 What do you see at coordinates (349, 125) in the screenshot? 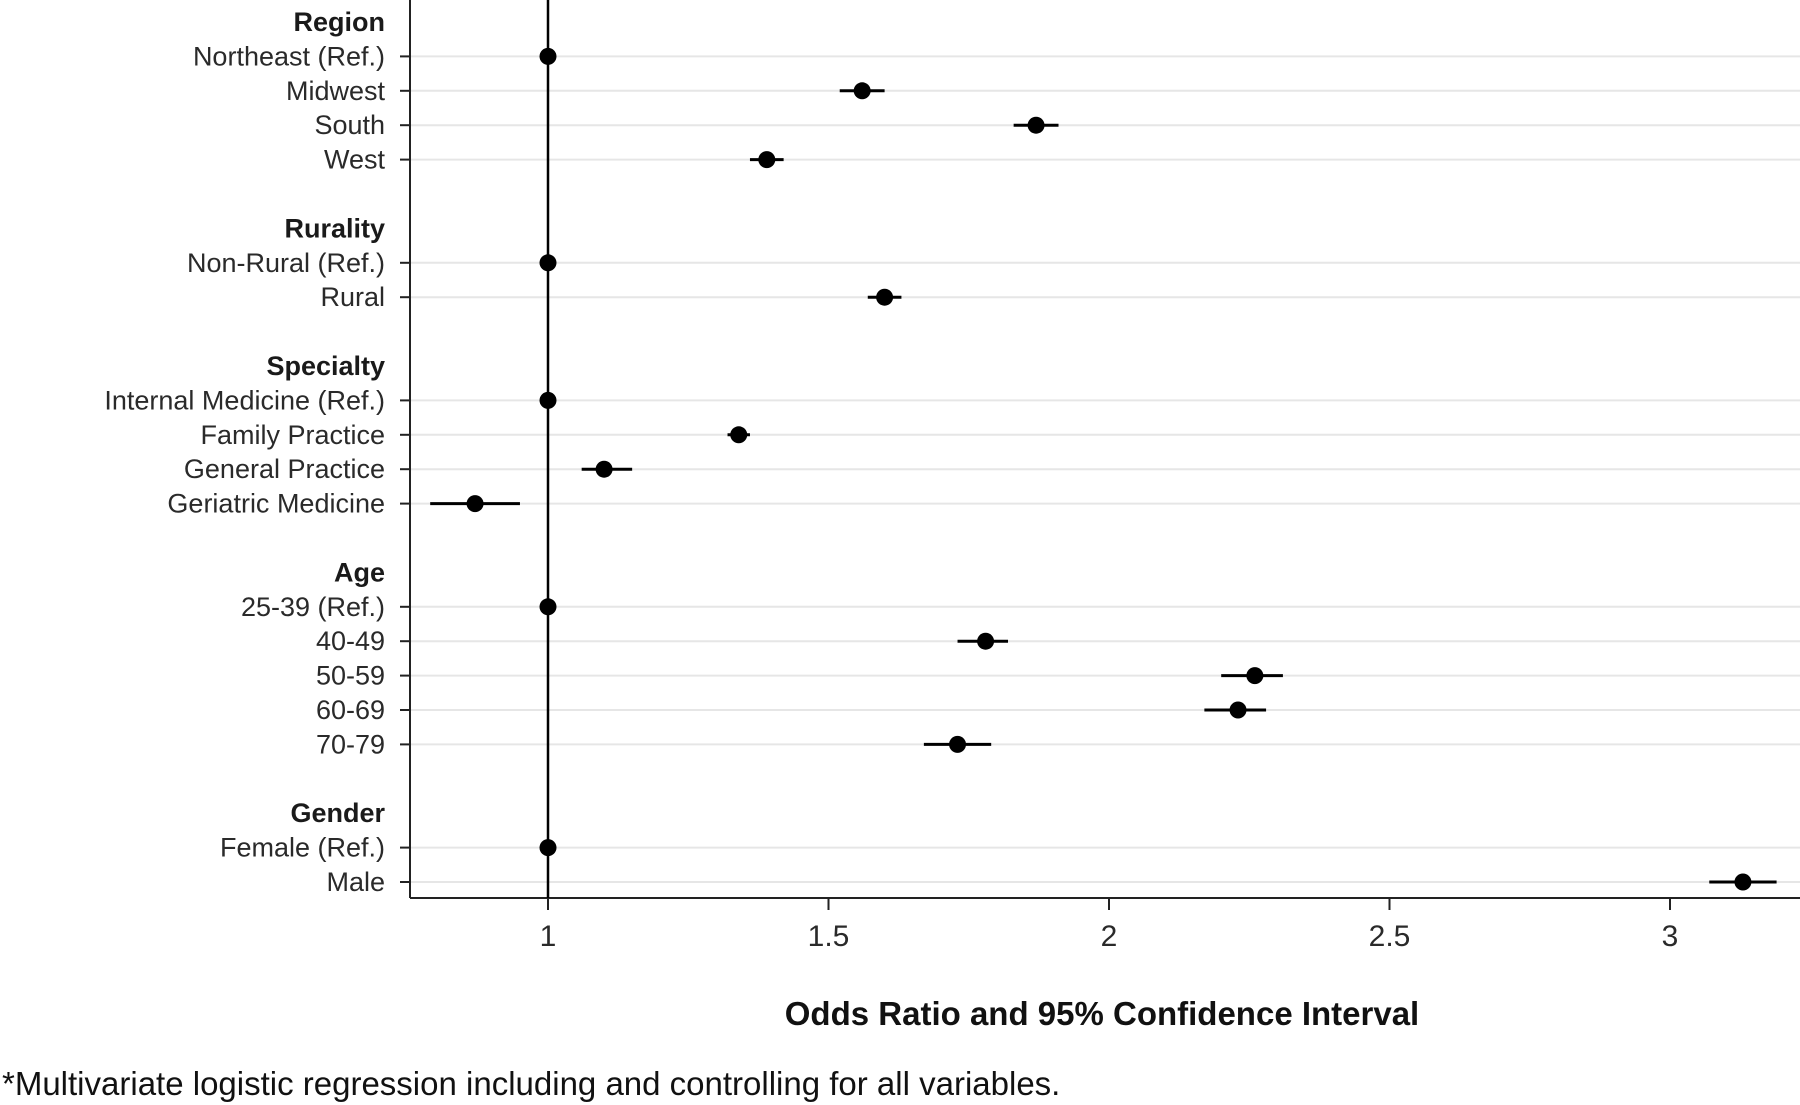
I see `row-label: South` at bounding box center [349, 125].